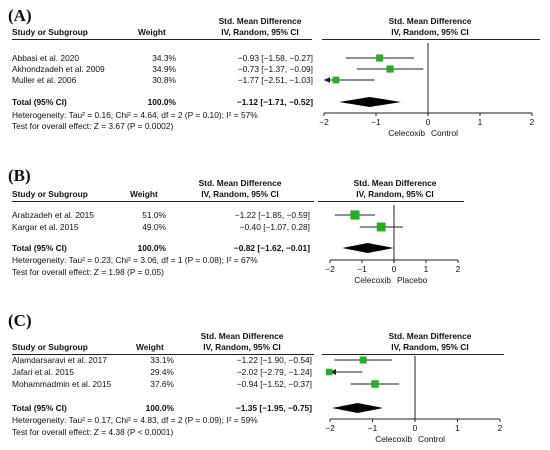 Image resolution: width=550 pixels, height=450 pixels. I want to click on favours-right-label: Placebo, so click(412, 280).